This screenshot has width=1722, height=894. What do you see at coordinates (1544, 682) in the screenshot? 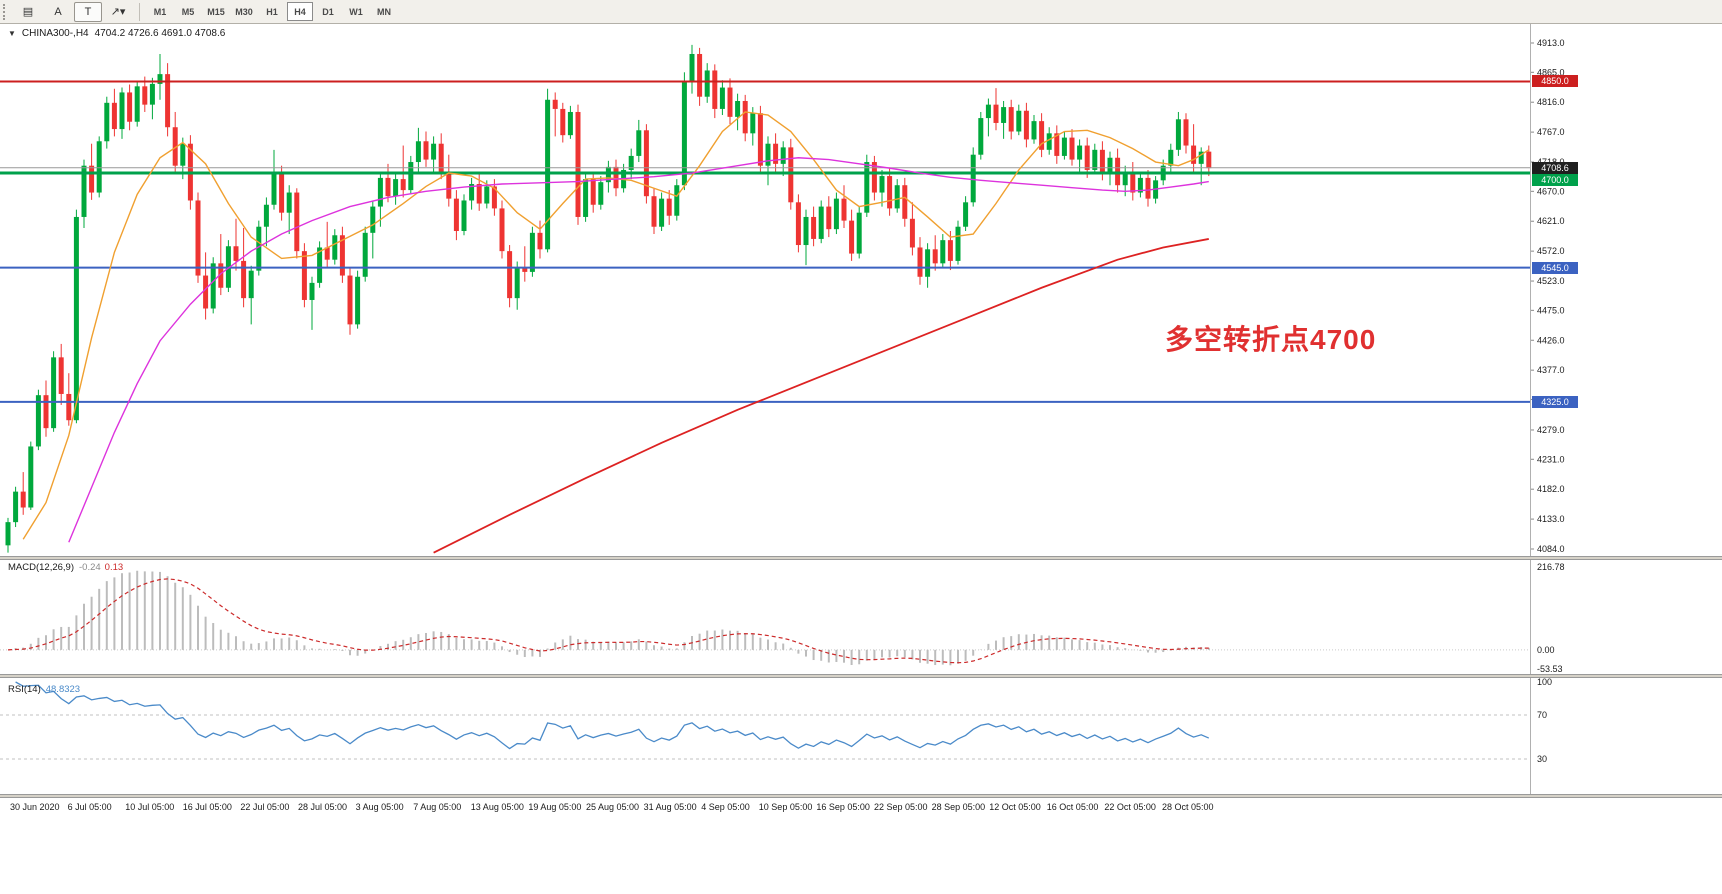
I see `svg-text: 100` at bounding box center [1544, 682].